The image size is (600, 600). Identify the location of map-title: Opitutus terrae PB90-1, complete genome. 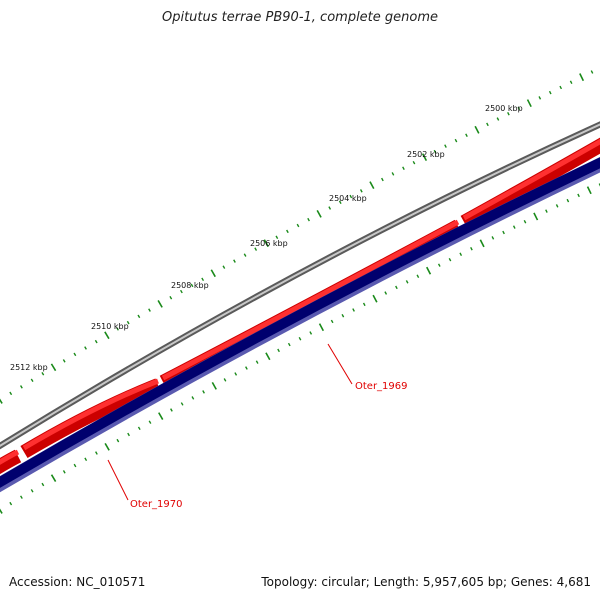
(300, 17).